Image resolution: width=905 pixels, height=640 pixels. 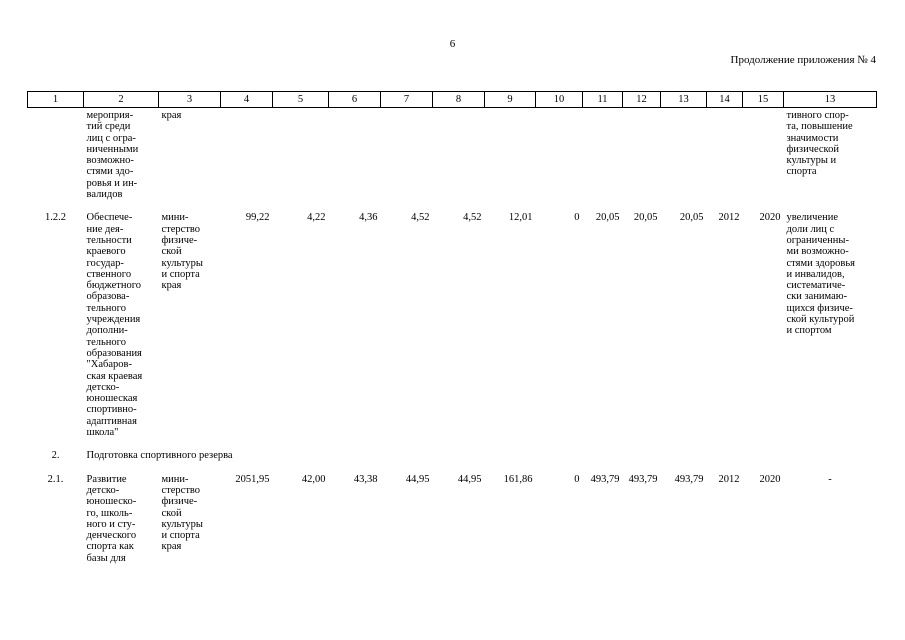 What do you see at coordinates (820, 320) in the screenshot?
I see `cell-line: ской культурой` at bounding box center [820, 320].